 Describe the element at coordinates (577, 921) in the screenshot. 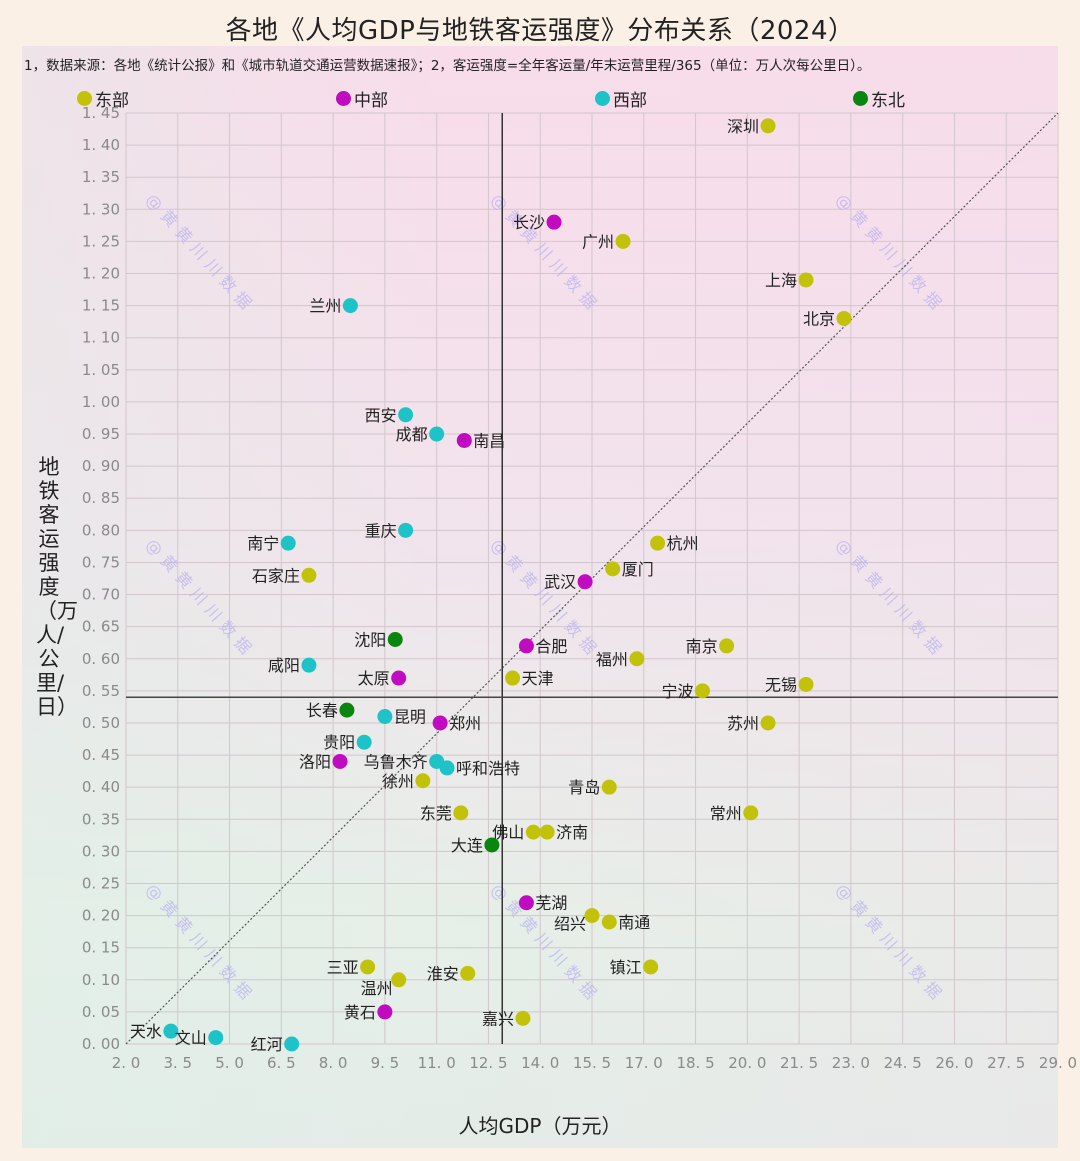

I see `data-point: 绍兴` at that location.